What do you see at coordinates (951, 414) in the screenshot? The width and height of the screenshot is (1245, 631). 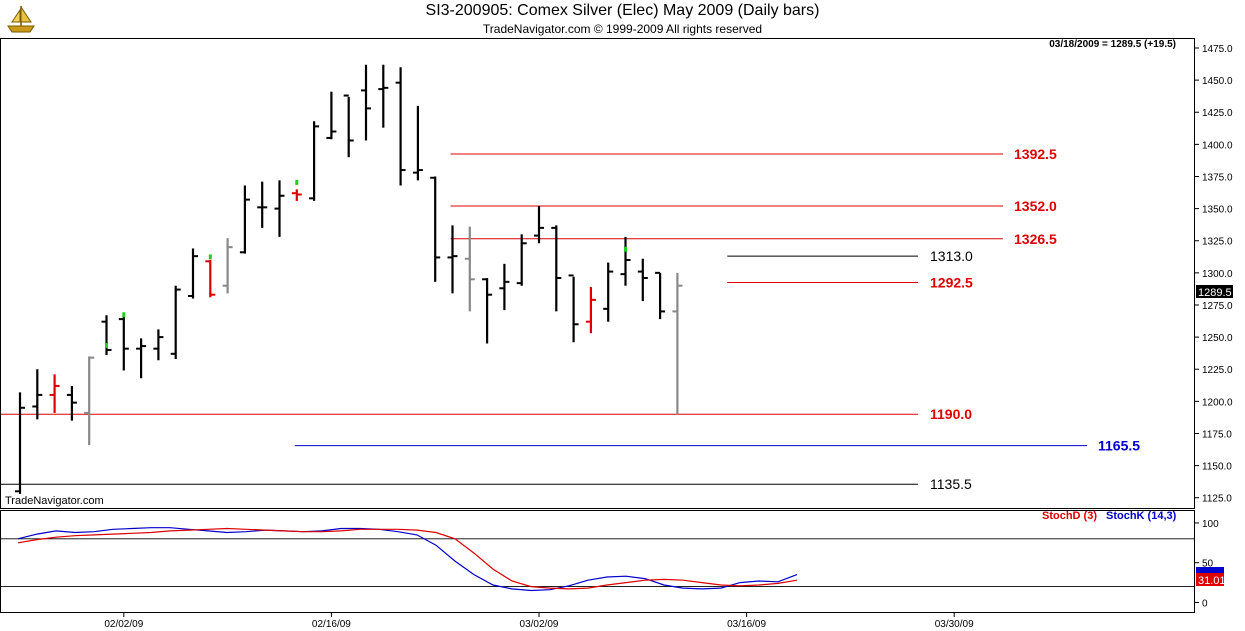 I see `level-label: 1190.0` at bounding box center [951, 414].